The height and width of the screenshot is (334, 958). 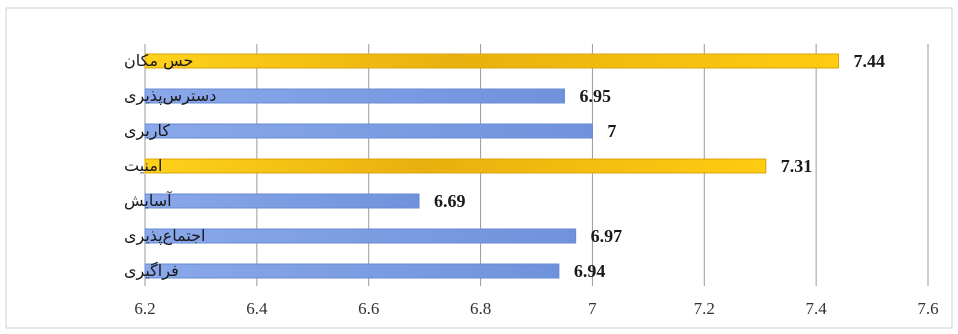 What do you see at coordinates (704, 308) in the screenshot?
I see `x-tick-label: 7.2` at bounding box center [704, 308].